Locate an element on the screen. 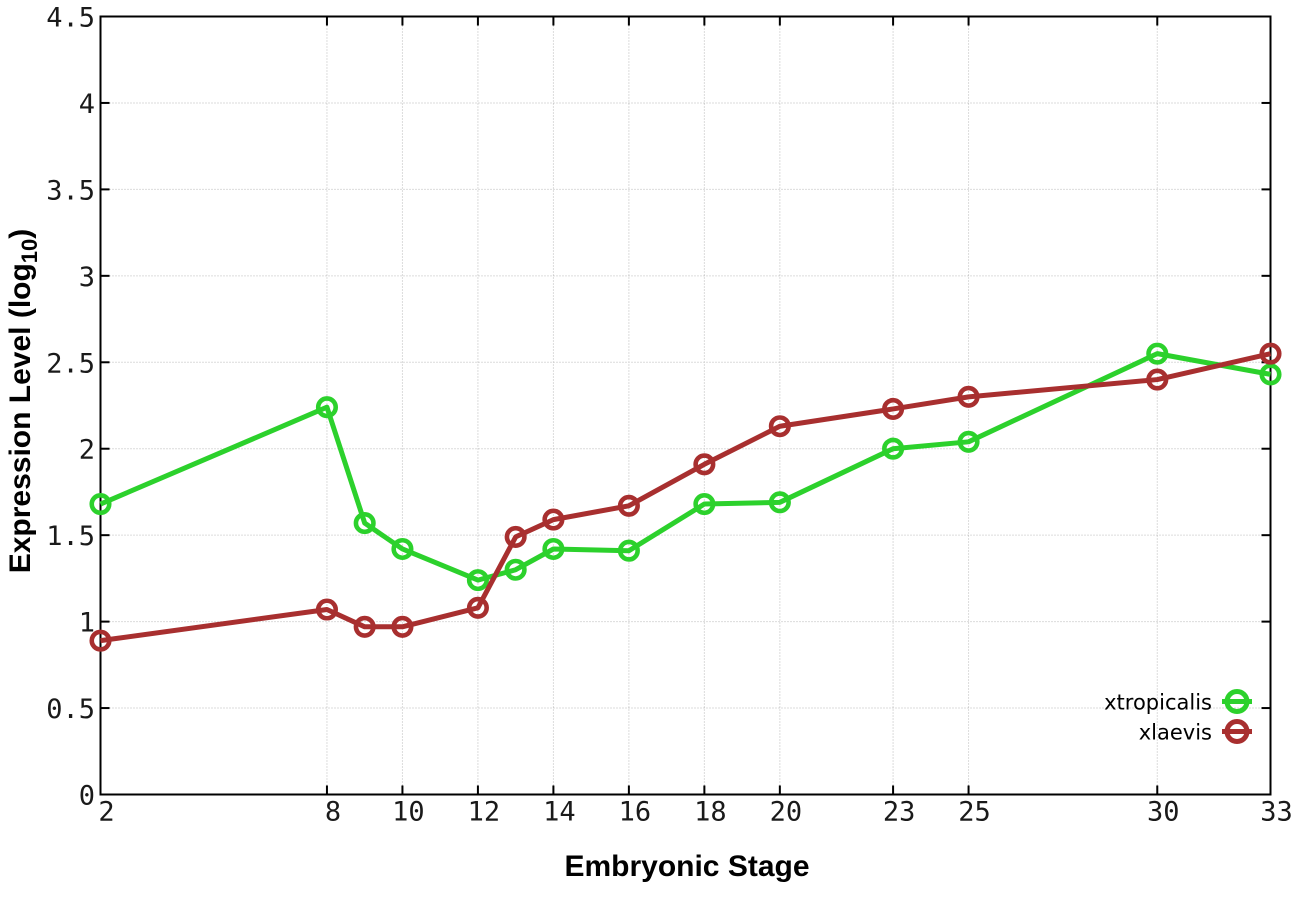 This screenshot has height=907, width=1296. y-tick-label: 3 is located at coordinates (87, 277).